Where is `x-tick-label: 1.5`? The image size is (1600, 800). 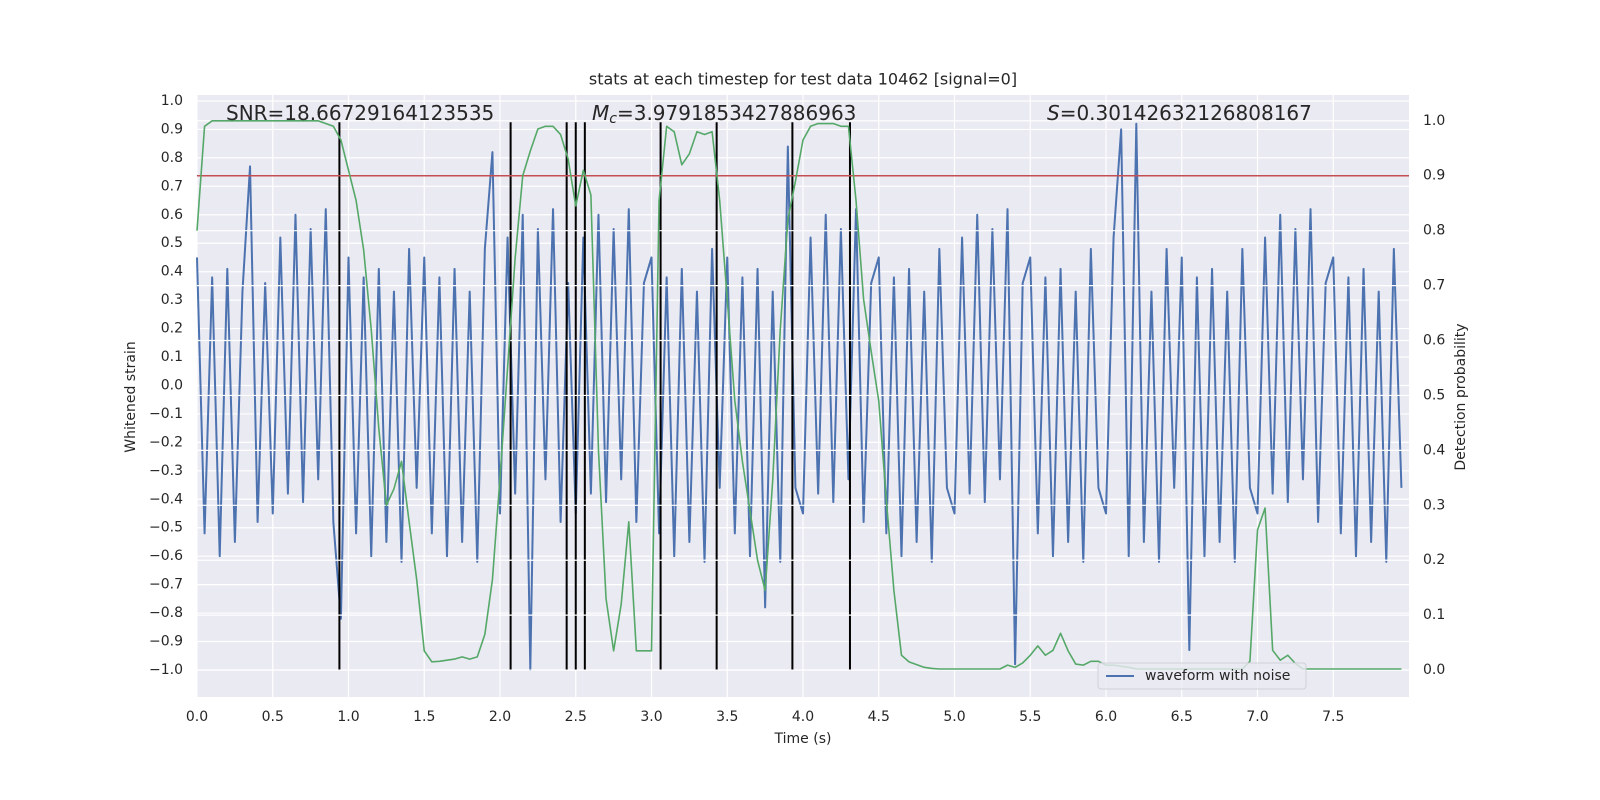
x-tick-label: 1.5 is located at coordinates (424, 717).